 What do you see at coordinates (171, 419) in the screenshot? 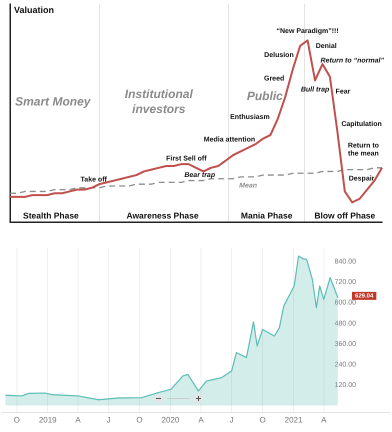
I see `x-tick-label: 2020` at bounding box center [171, 419].